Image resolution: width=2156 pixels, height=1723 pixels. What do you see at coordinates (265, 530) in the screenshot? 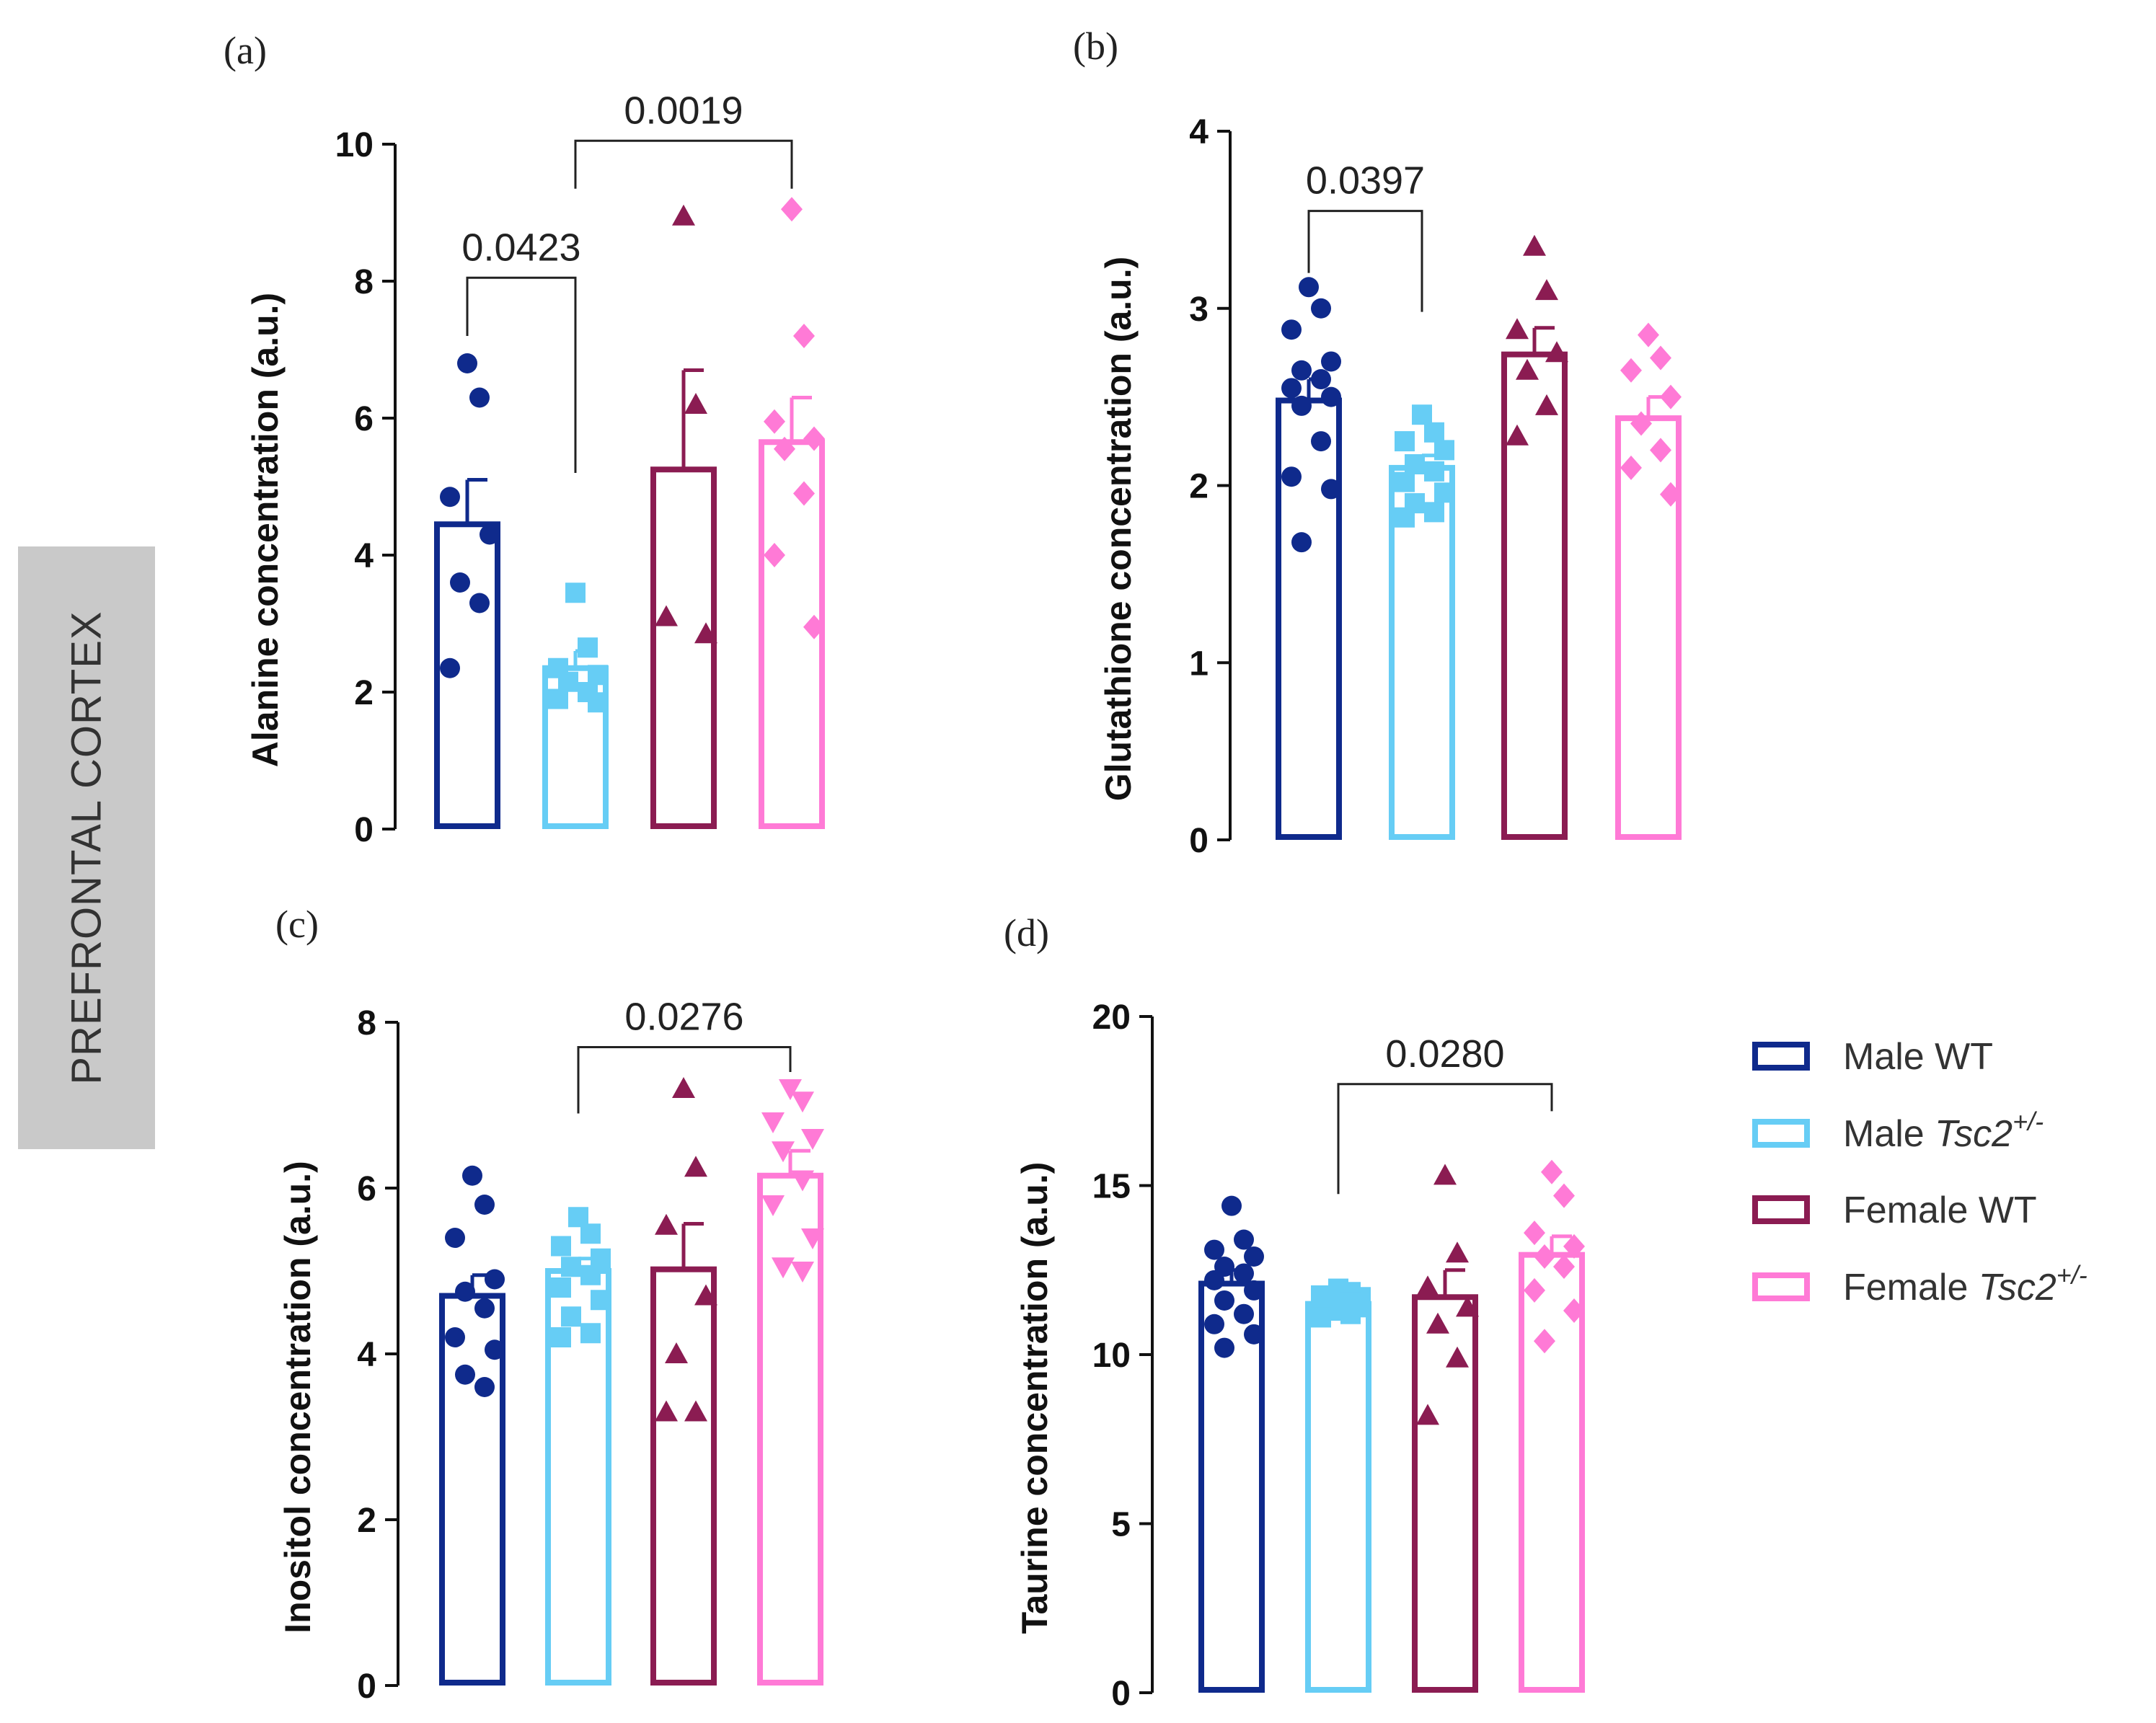
I see `y-axis-title: Alanine concentration (a.u.)` at bounding box center [265, 530].